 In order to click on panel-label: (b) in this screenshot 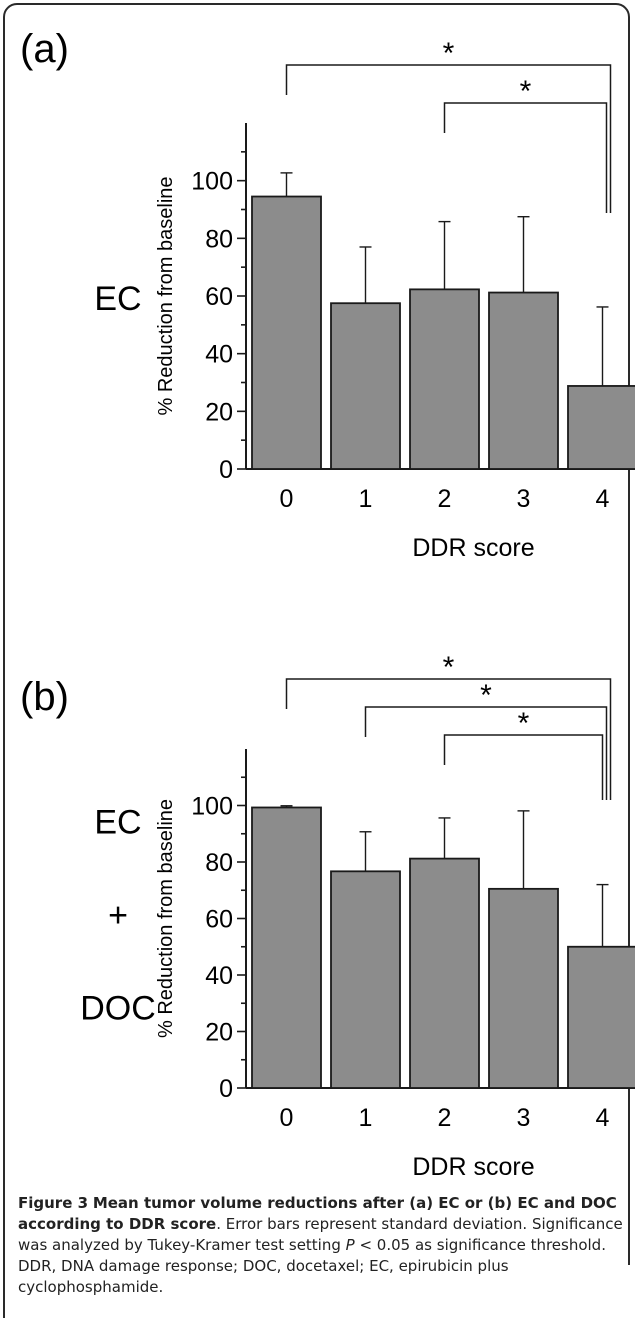, I will do `click(44, 697)`.